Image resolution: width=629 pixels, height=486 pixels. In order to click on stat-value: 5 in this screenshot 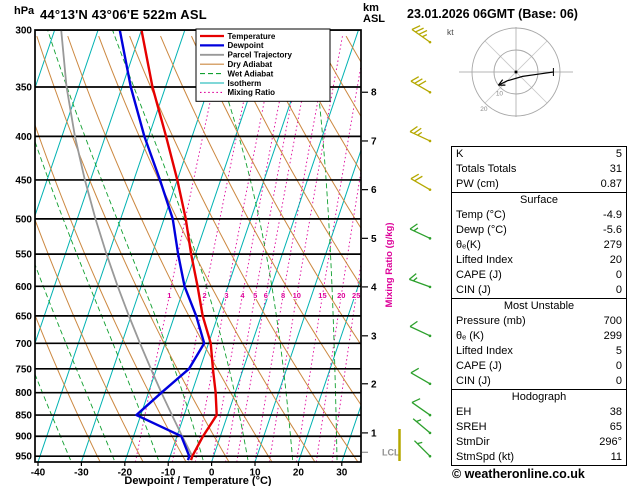, I will do `click(618, 351)`.